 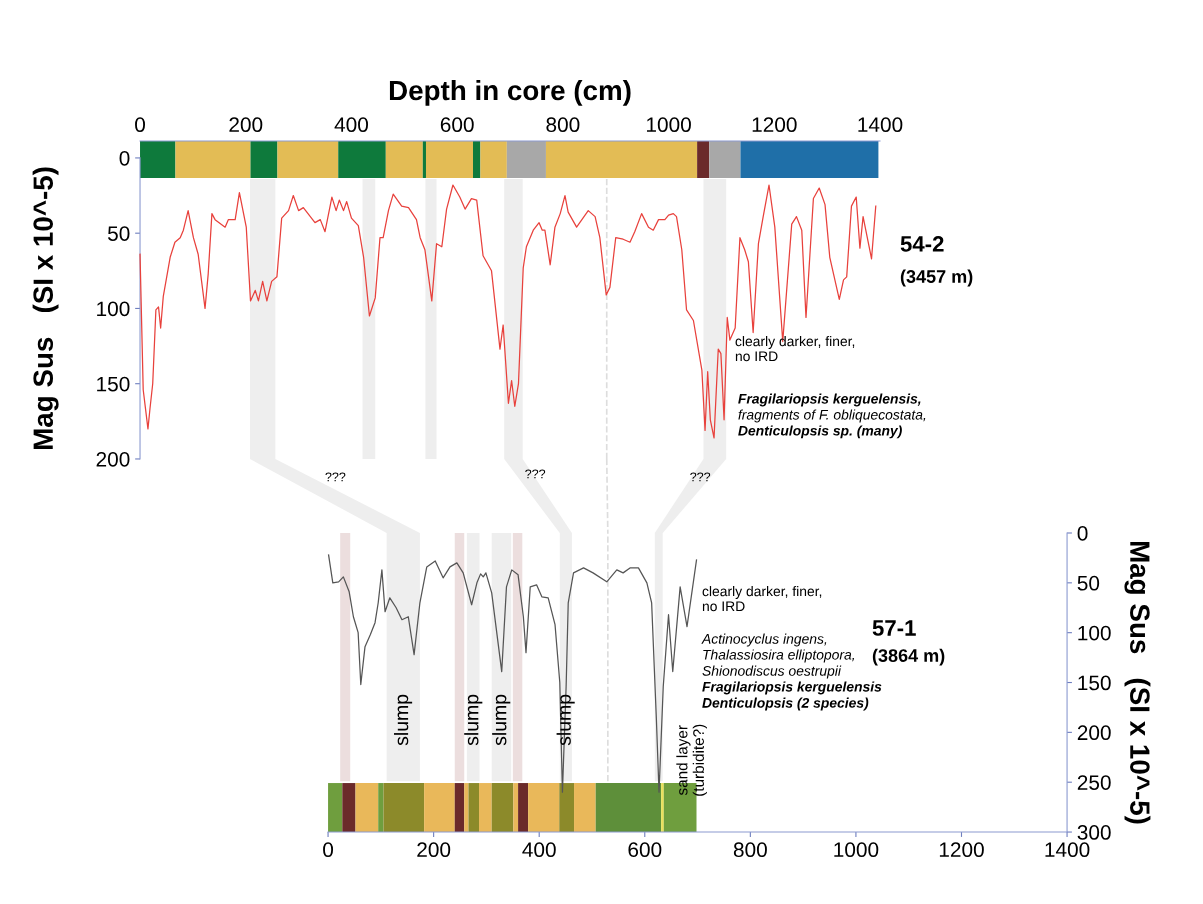 I want to click on annotation: Actinocyclus ingens,, so click(x=764, y=640).